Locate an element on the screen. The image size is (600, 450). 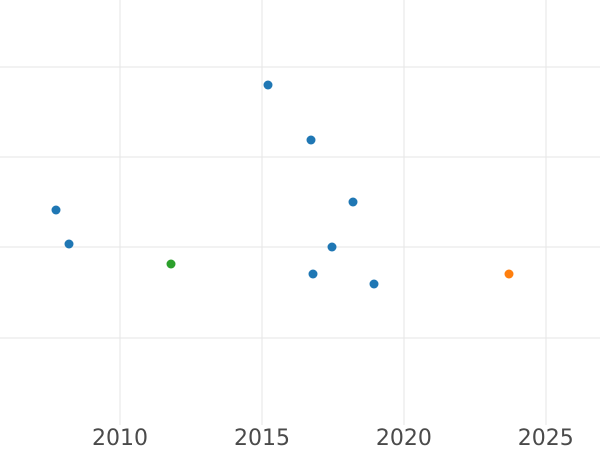
scatter-point-green-series is located at coordinates (171, 264).